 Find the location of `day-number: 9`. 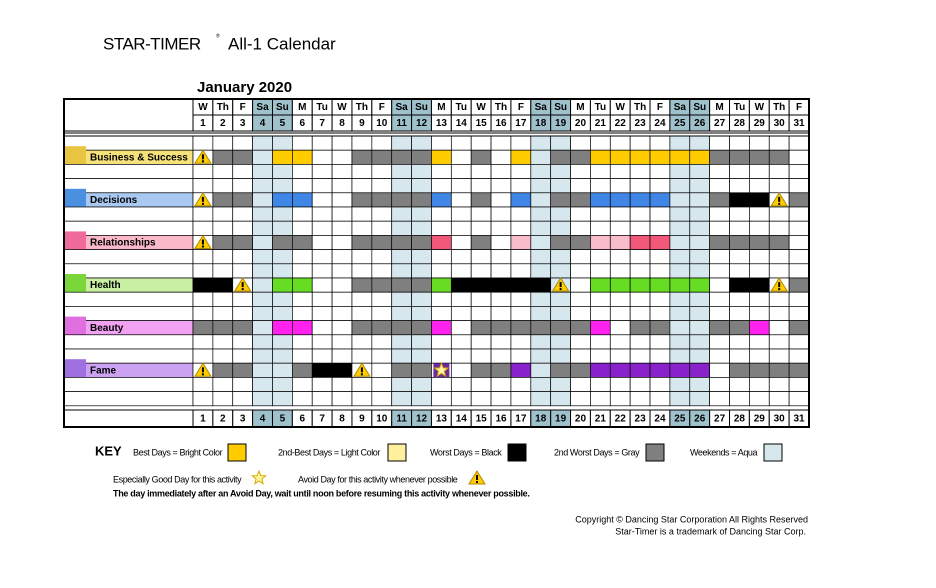

day-number: 9 is located at coordinates (362, 123).